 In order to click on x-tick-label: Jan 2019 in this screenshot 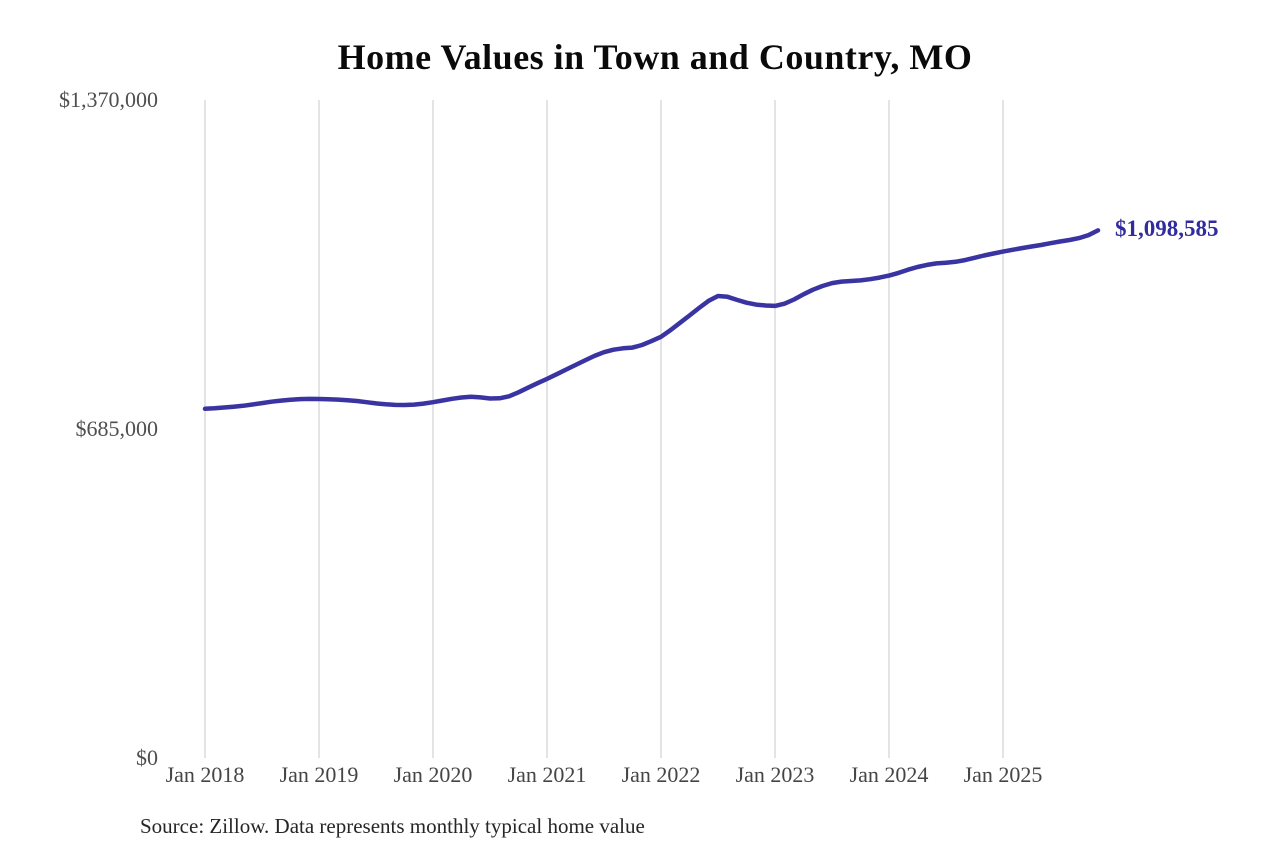, I will do `click(319, 774)`.